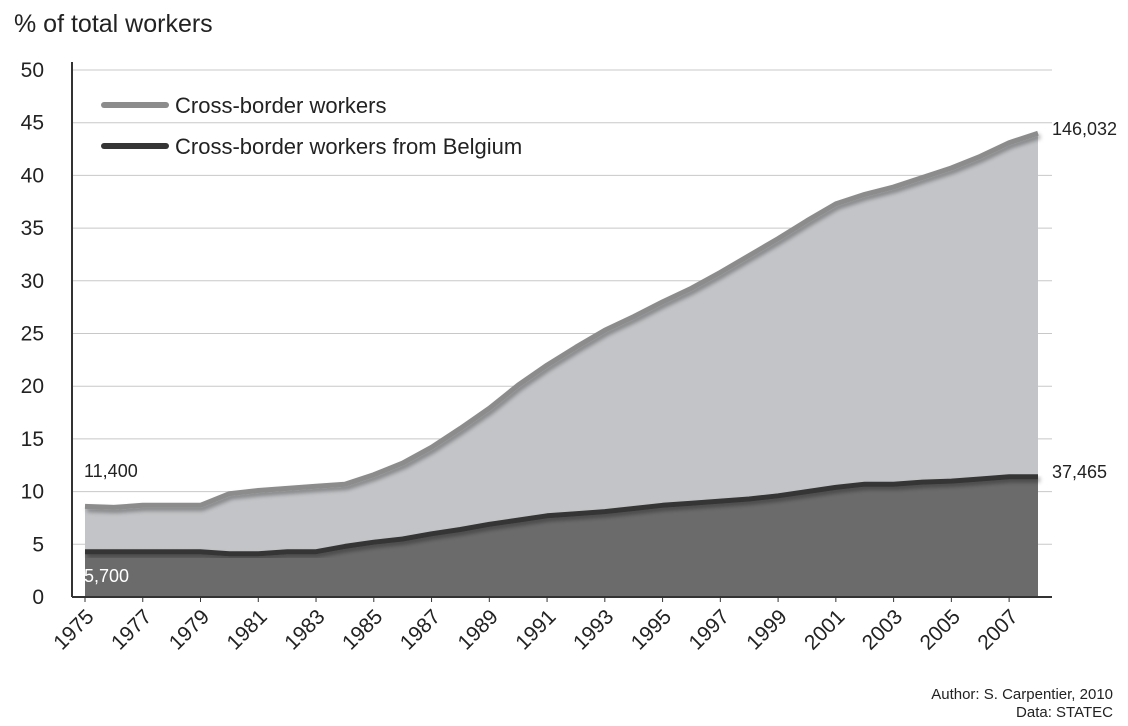 The image size is (1128, 726). Describe the element at coordinates (32, 281) in the screenshot. I see `y-tick-label: 30` at that location.